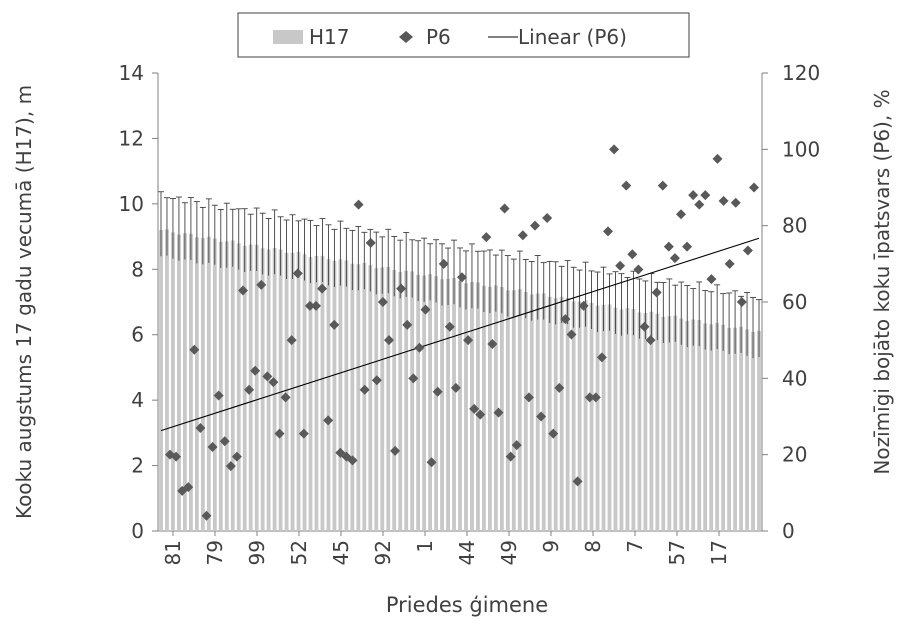 The height and width of the screenshot is (621, 899). Describe the element at coordinates (215, 552) in the screenshot. I see `x-tick-label: 79` at that location.